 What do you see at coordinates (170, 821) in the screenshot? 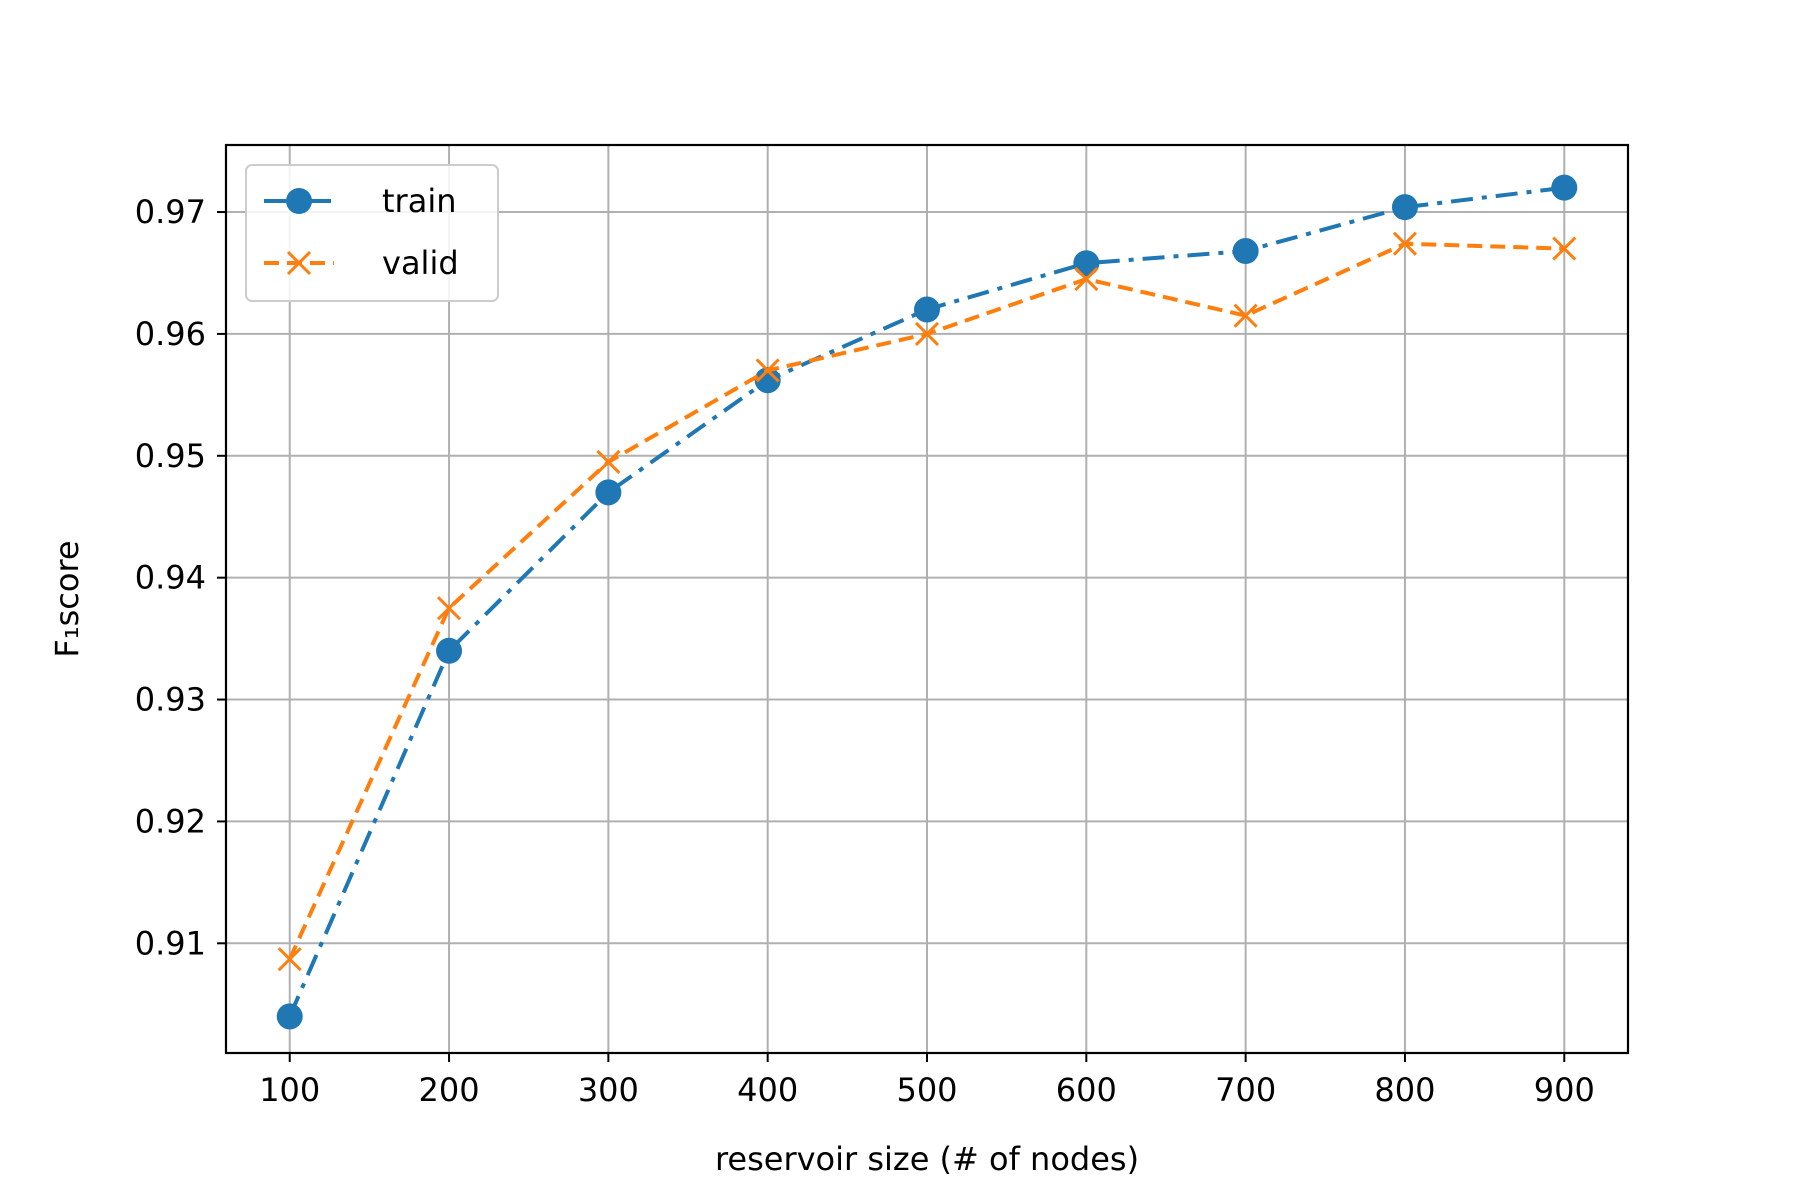
I see `y-tick-label: 0.92` at bounding box center [170, 821].